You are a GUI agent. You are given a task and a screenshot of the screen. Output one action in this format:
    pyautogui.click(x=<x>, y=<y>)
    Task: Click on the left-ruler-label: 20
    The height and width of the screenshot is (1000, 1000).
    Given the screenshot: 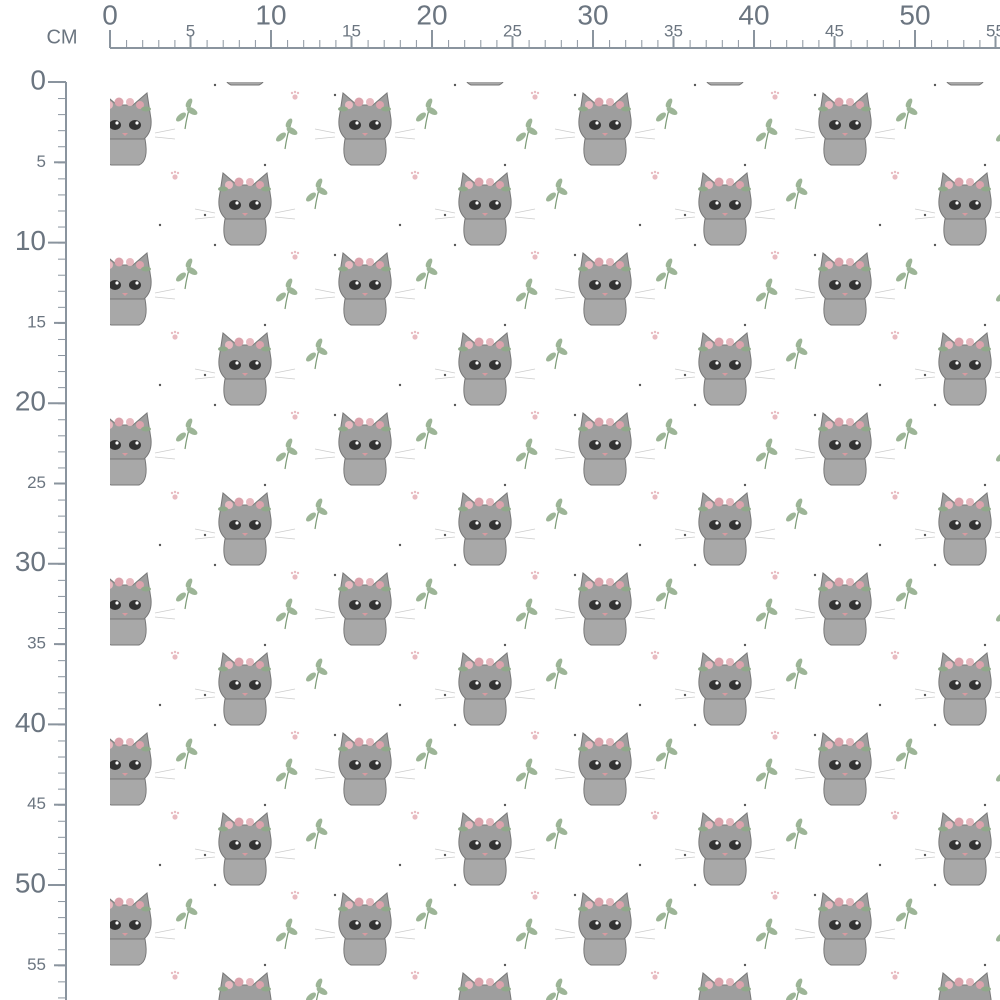 What is the action you would take?
    pyautogui.click(x=30, y=401)
    